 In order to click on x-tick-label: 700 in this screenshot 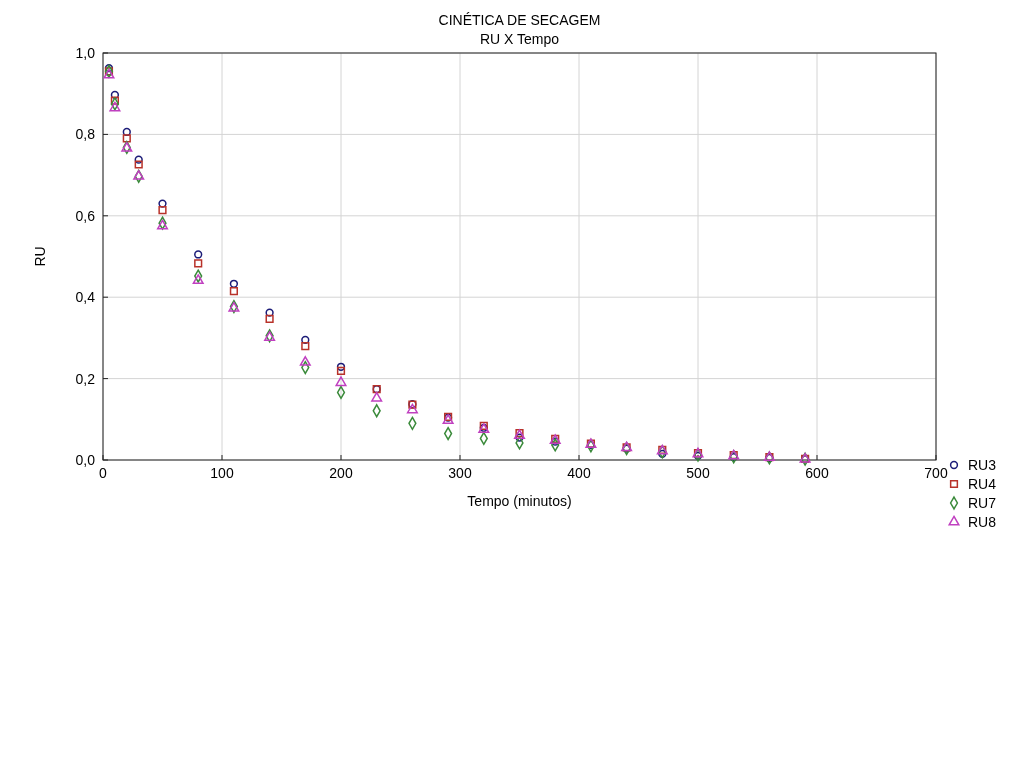, I will do `click(936, 473)`.